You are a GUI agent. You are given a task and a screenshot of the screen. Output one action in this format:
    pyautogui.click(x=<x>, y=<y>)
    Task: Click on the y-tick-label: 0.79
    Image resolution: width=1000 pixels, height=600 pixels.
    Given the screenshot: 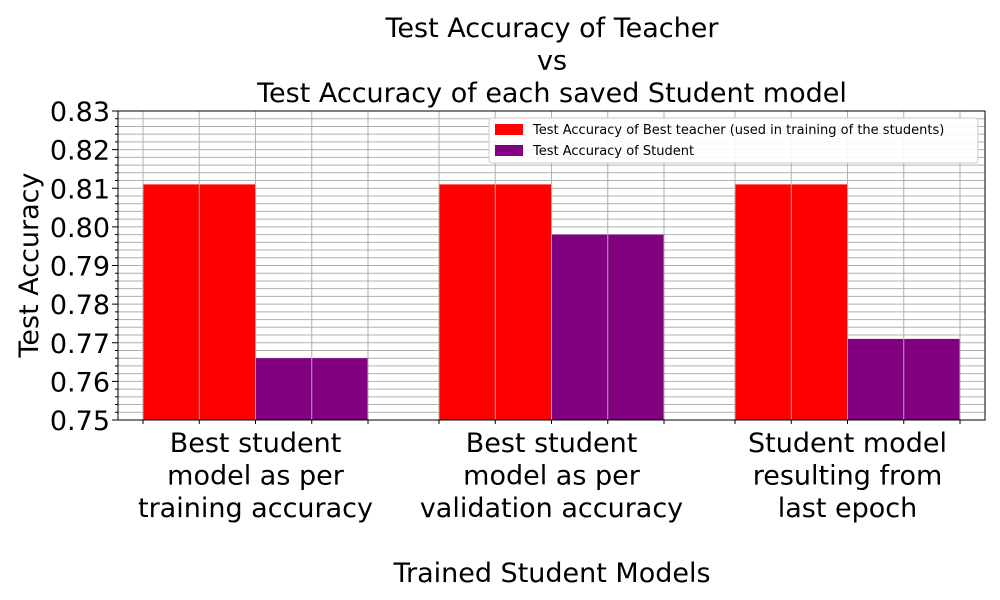 What is the action you would take?
    pyautogui.click(x=80, y=267)
    